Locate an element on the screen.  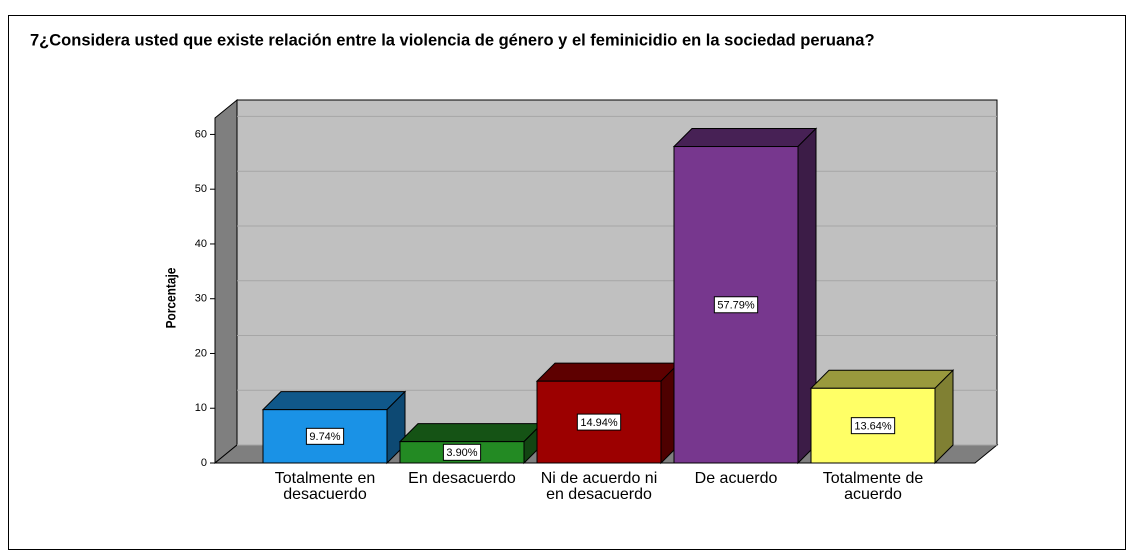
x-tick-label: Totalmente de acuerdo is located at coordinates (873, 486).